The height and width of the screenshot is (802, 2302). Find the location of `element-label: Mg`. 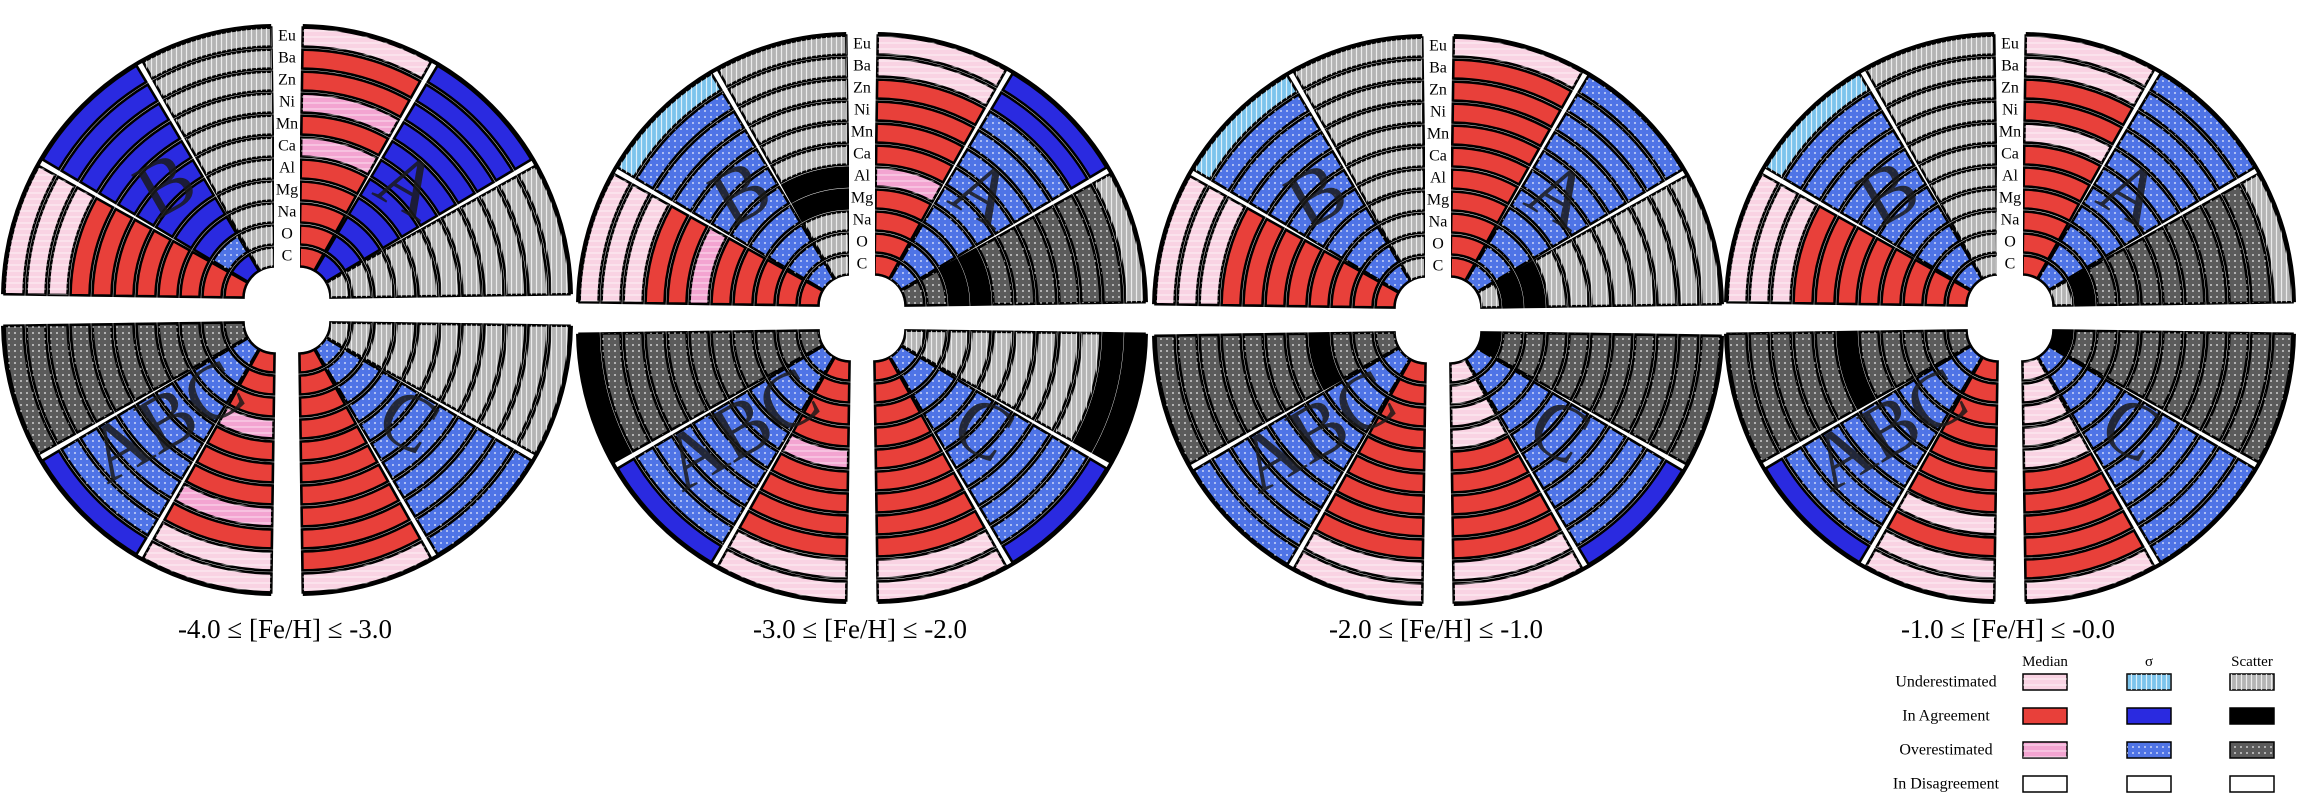

element-label: Mg is located at coordinates (287, 190).